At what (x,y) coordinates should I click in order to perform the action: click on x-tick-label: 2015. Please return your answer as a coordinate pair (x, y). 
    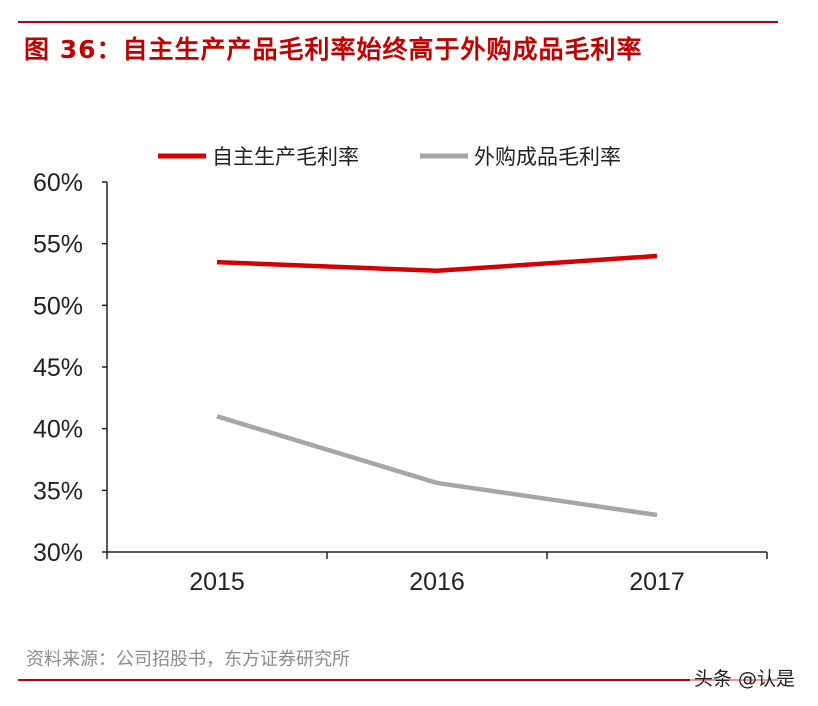
    Looking at the image, I should click on (217, 582).